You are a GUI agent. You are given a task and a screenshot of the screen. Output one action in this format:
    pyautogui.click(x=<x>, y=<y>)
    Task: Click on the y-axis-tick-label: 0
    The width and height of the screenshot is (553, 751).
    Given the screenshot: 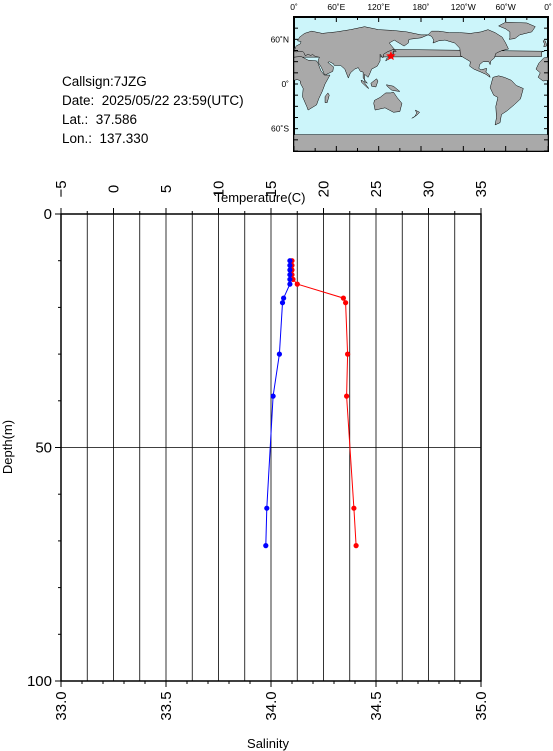 What is the action you would take?
    pyautogui.click(x=48, y=214)
    